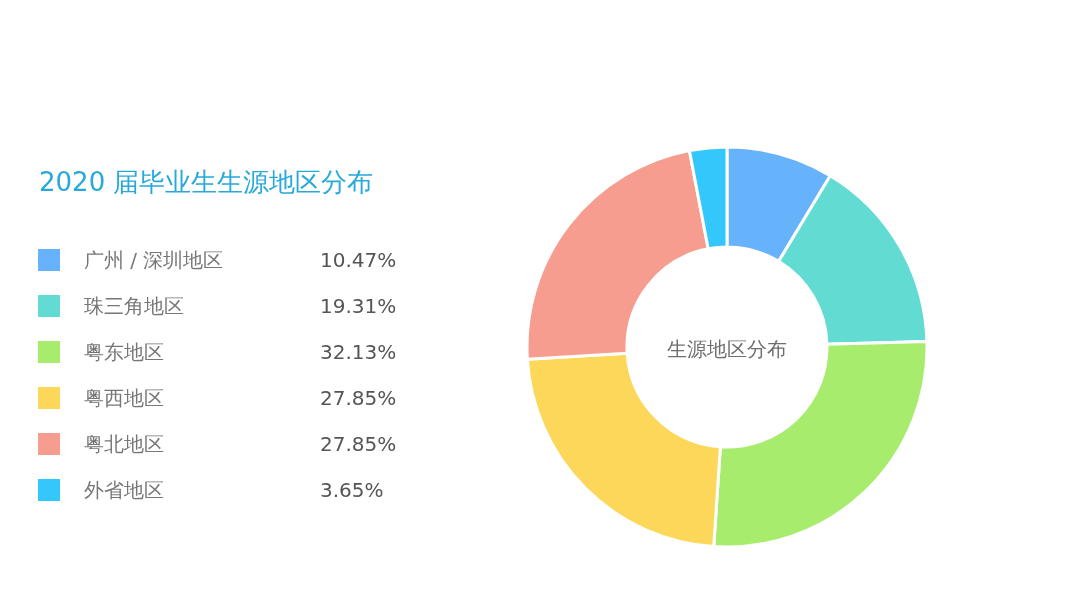 This screenshot has height=608, width=1080. I want to click on legend-label: 粤北地区, so click(124, 444).